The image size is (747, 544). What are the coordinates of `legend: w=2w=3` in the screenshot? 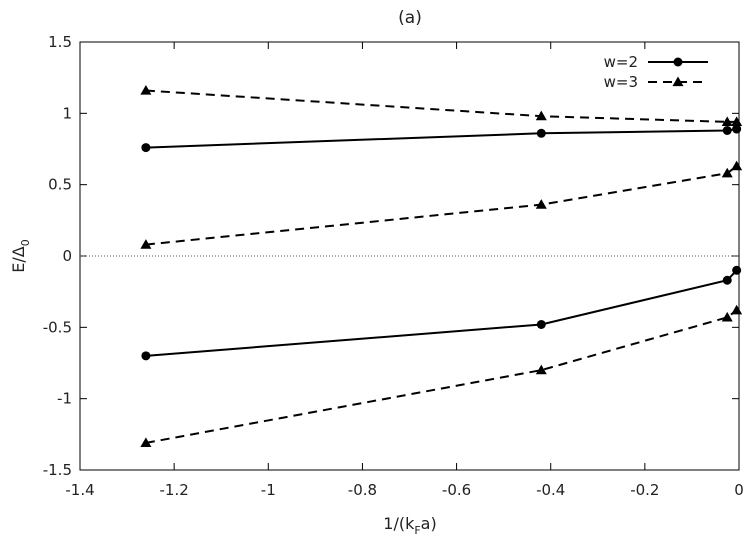 It's located at (656, 72).